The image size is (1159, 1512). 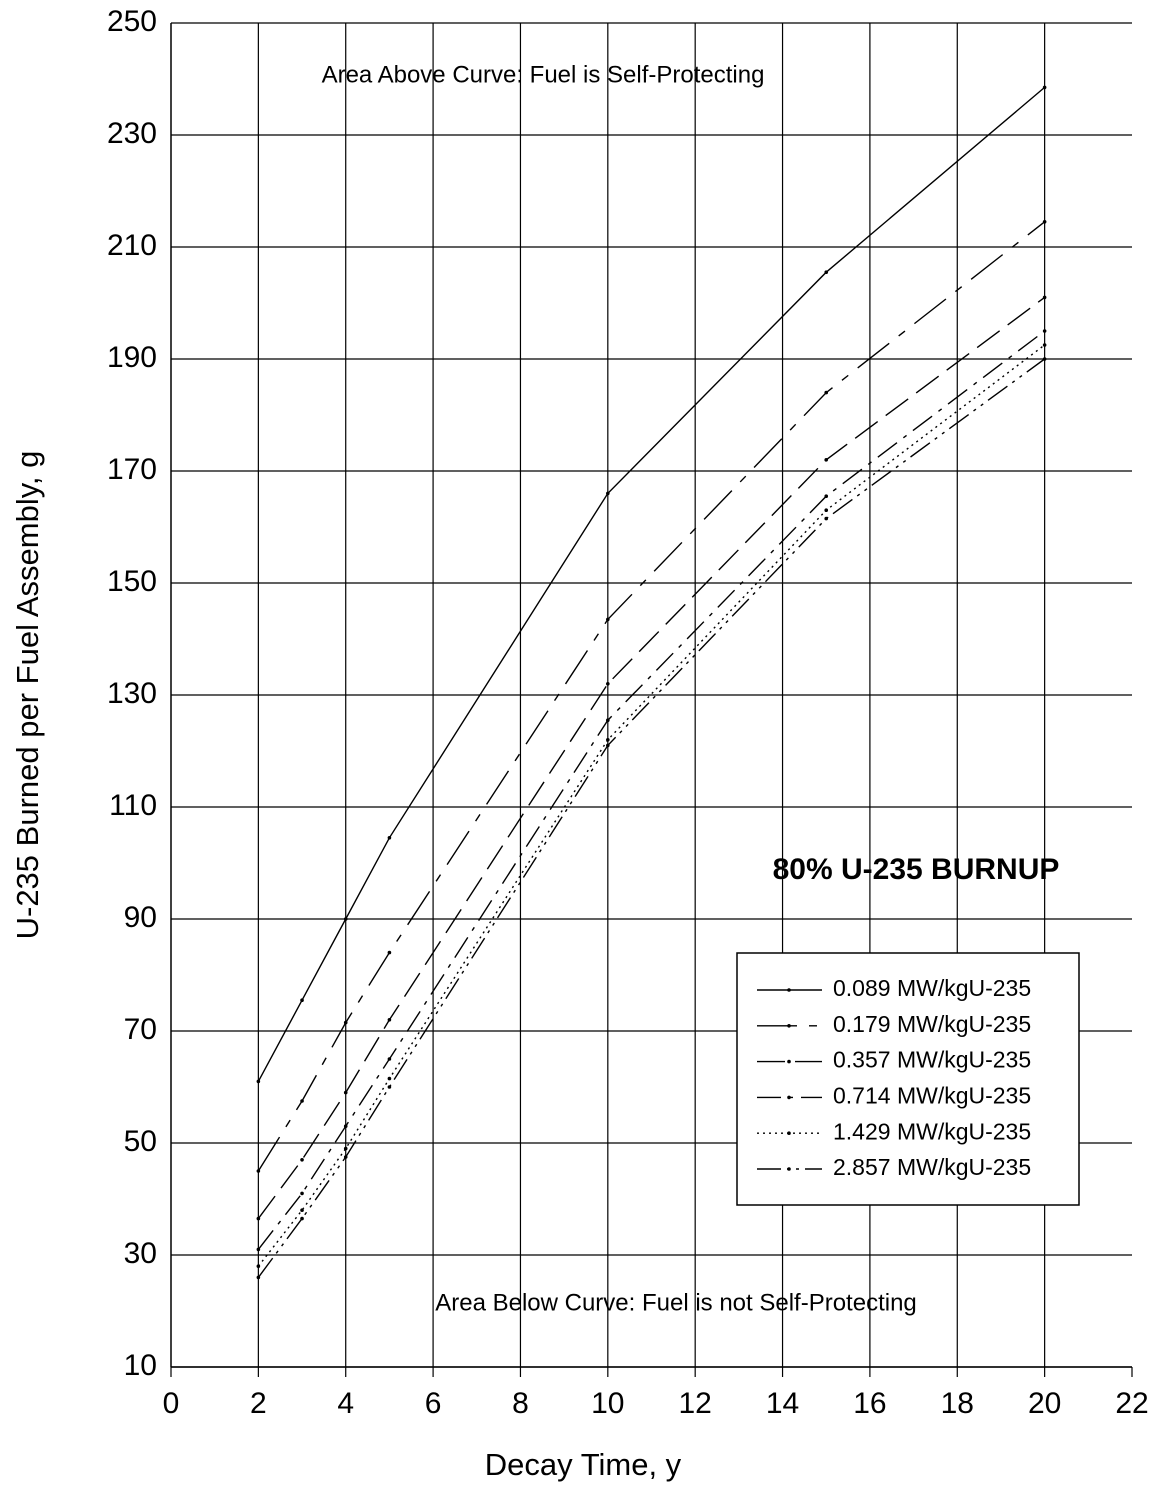 What do you see at coordinates (132, 693) in the screenshot?
I see `y-tick-label: 130` at bounding box center [132, 693].